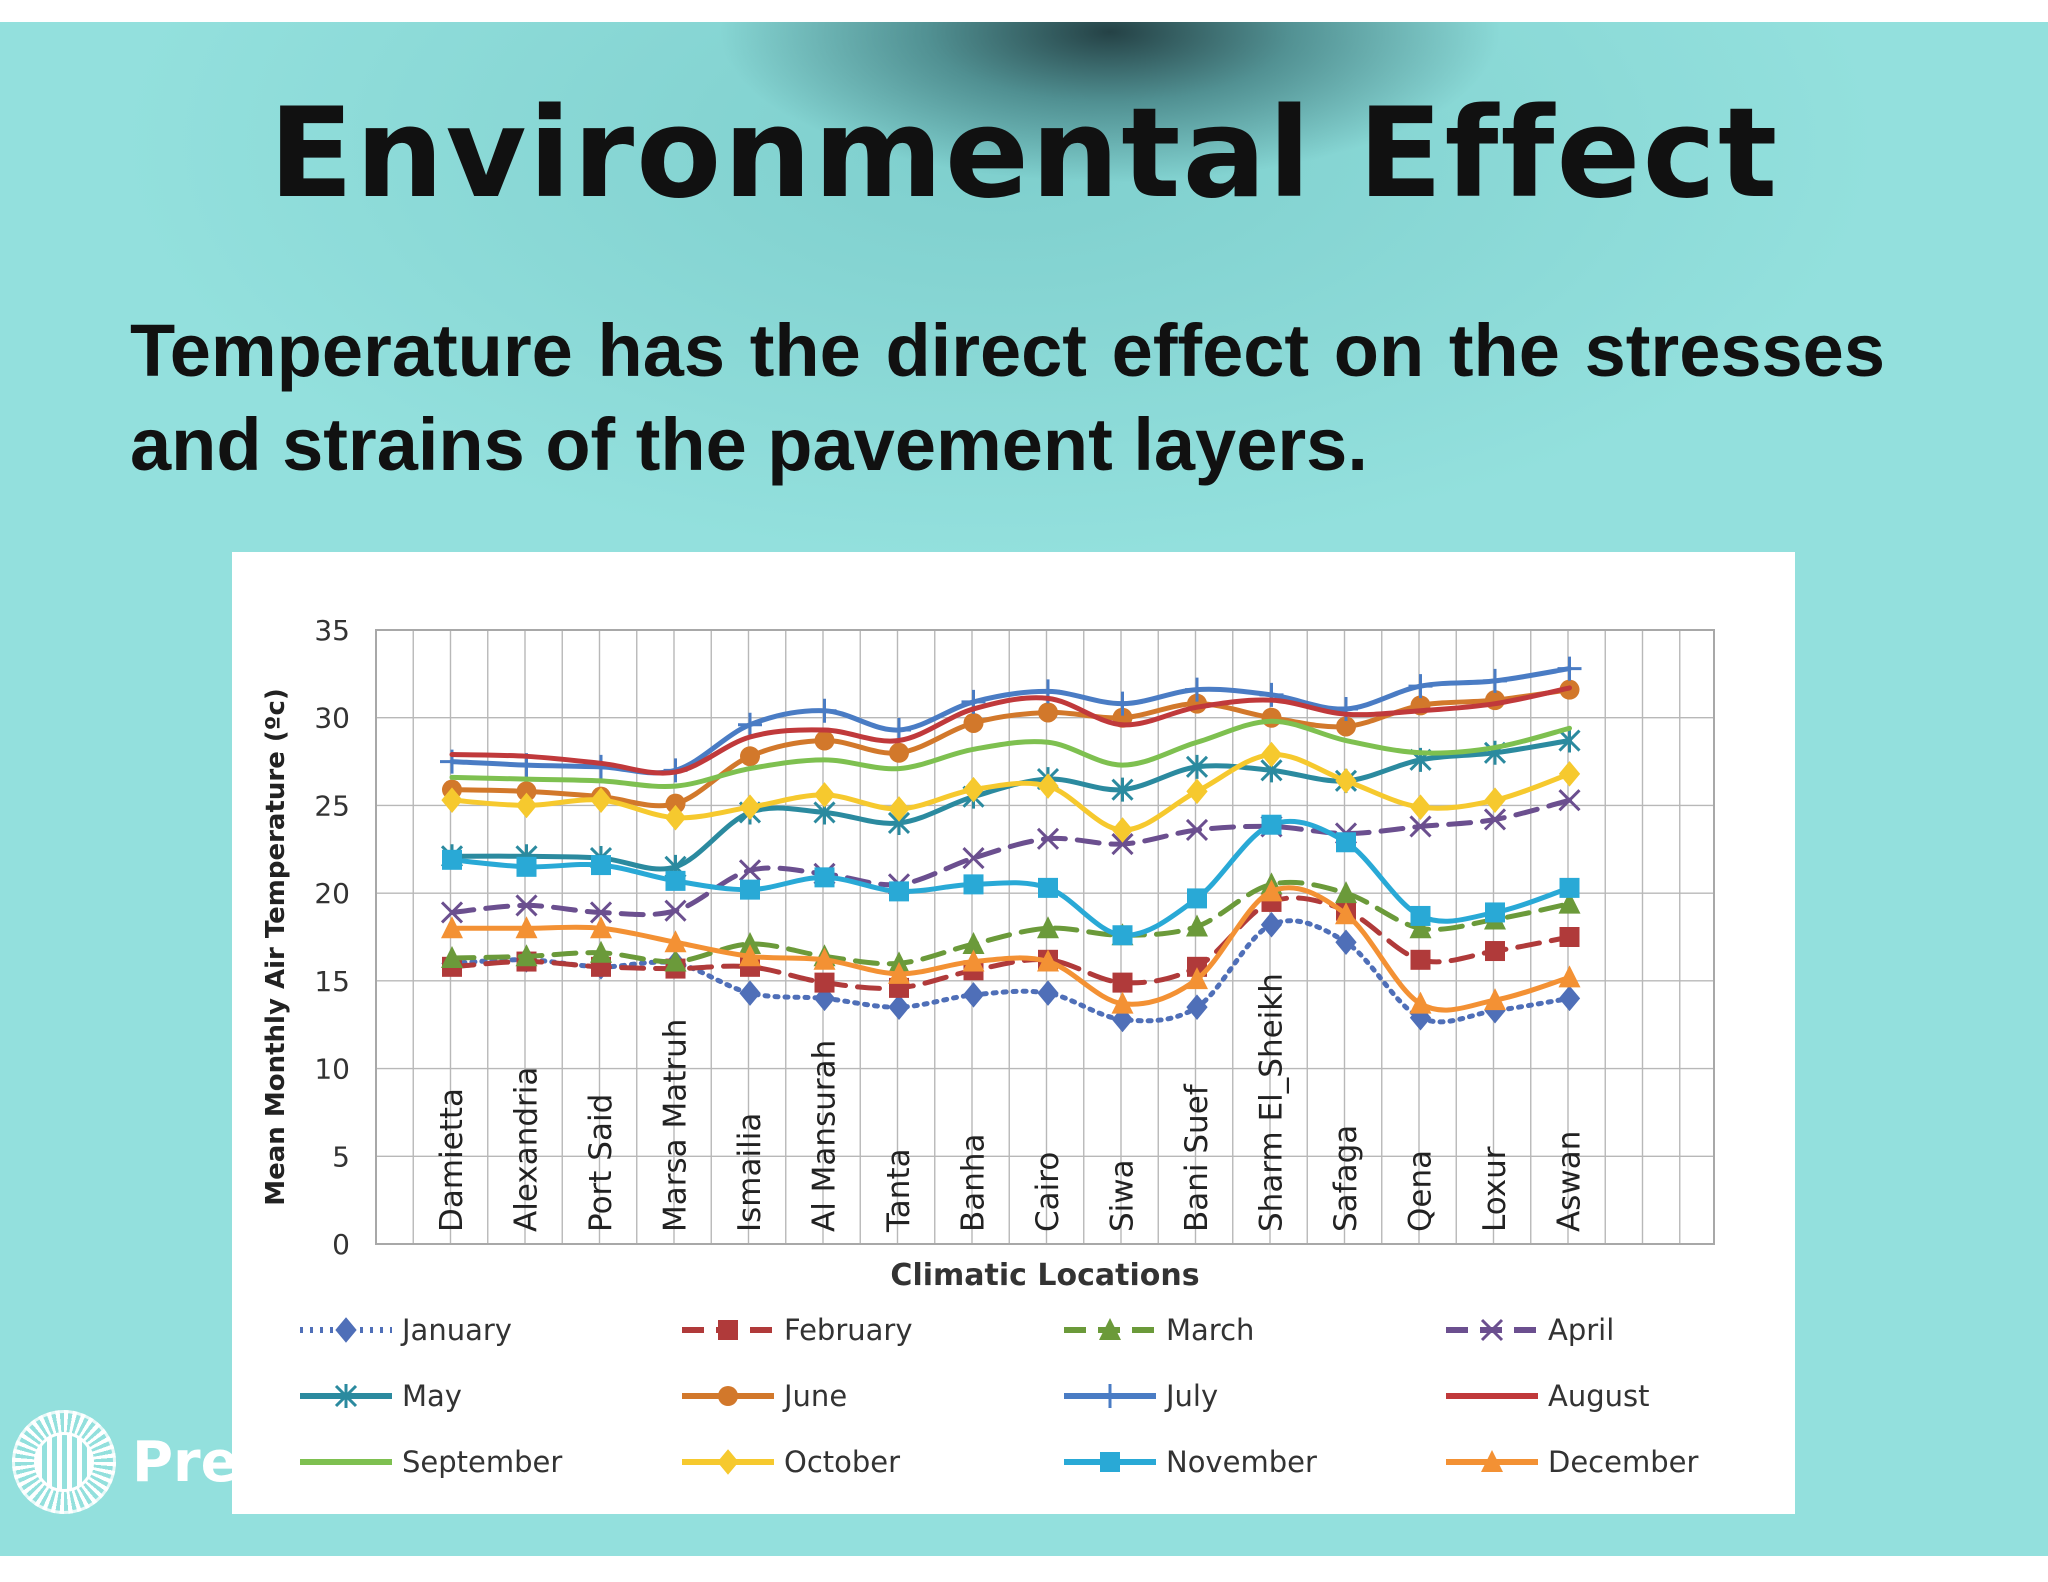 The width and height of the screenshot is (2048, 1582). What do you see at coordinates (1210, 1330) in the screenshot?
I see `legend-label-march: March` at bounding box center [1210, 1330].